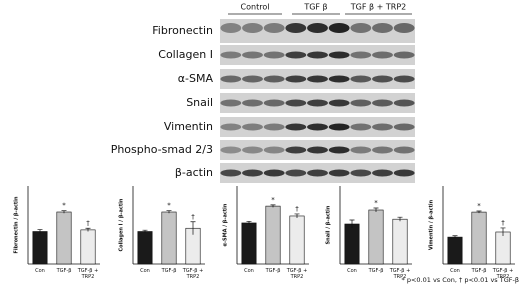 The image size is (529, 287). I want to click on group-label: TGF β + TRP2, so click(378, 7).